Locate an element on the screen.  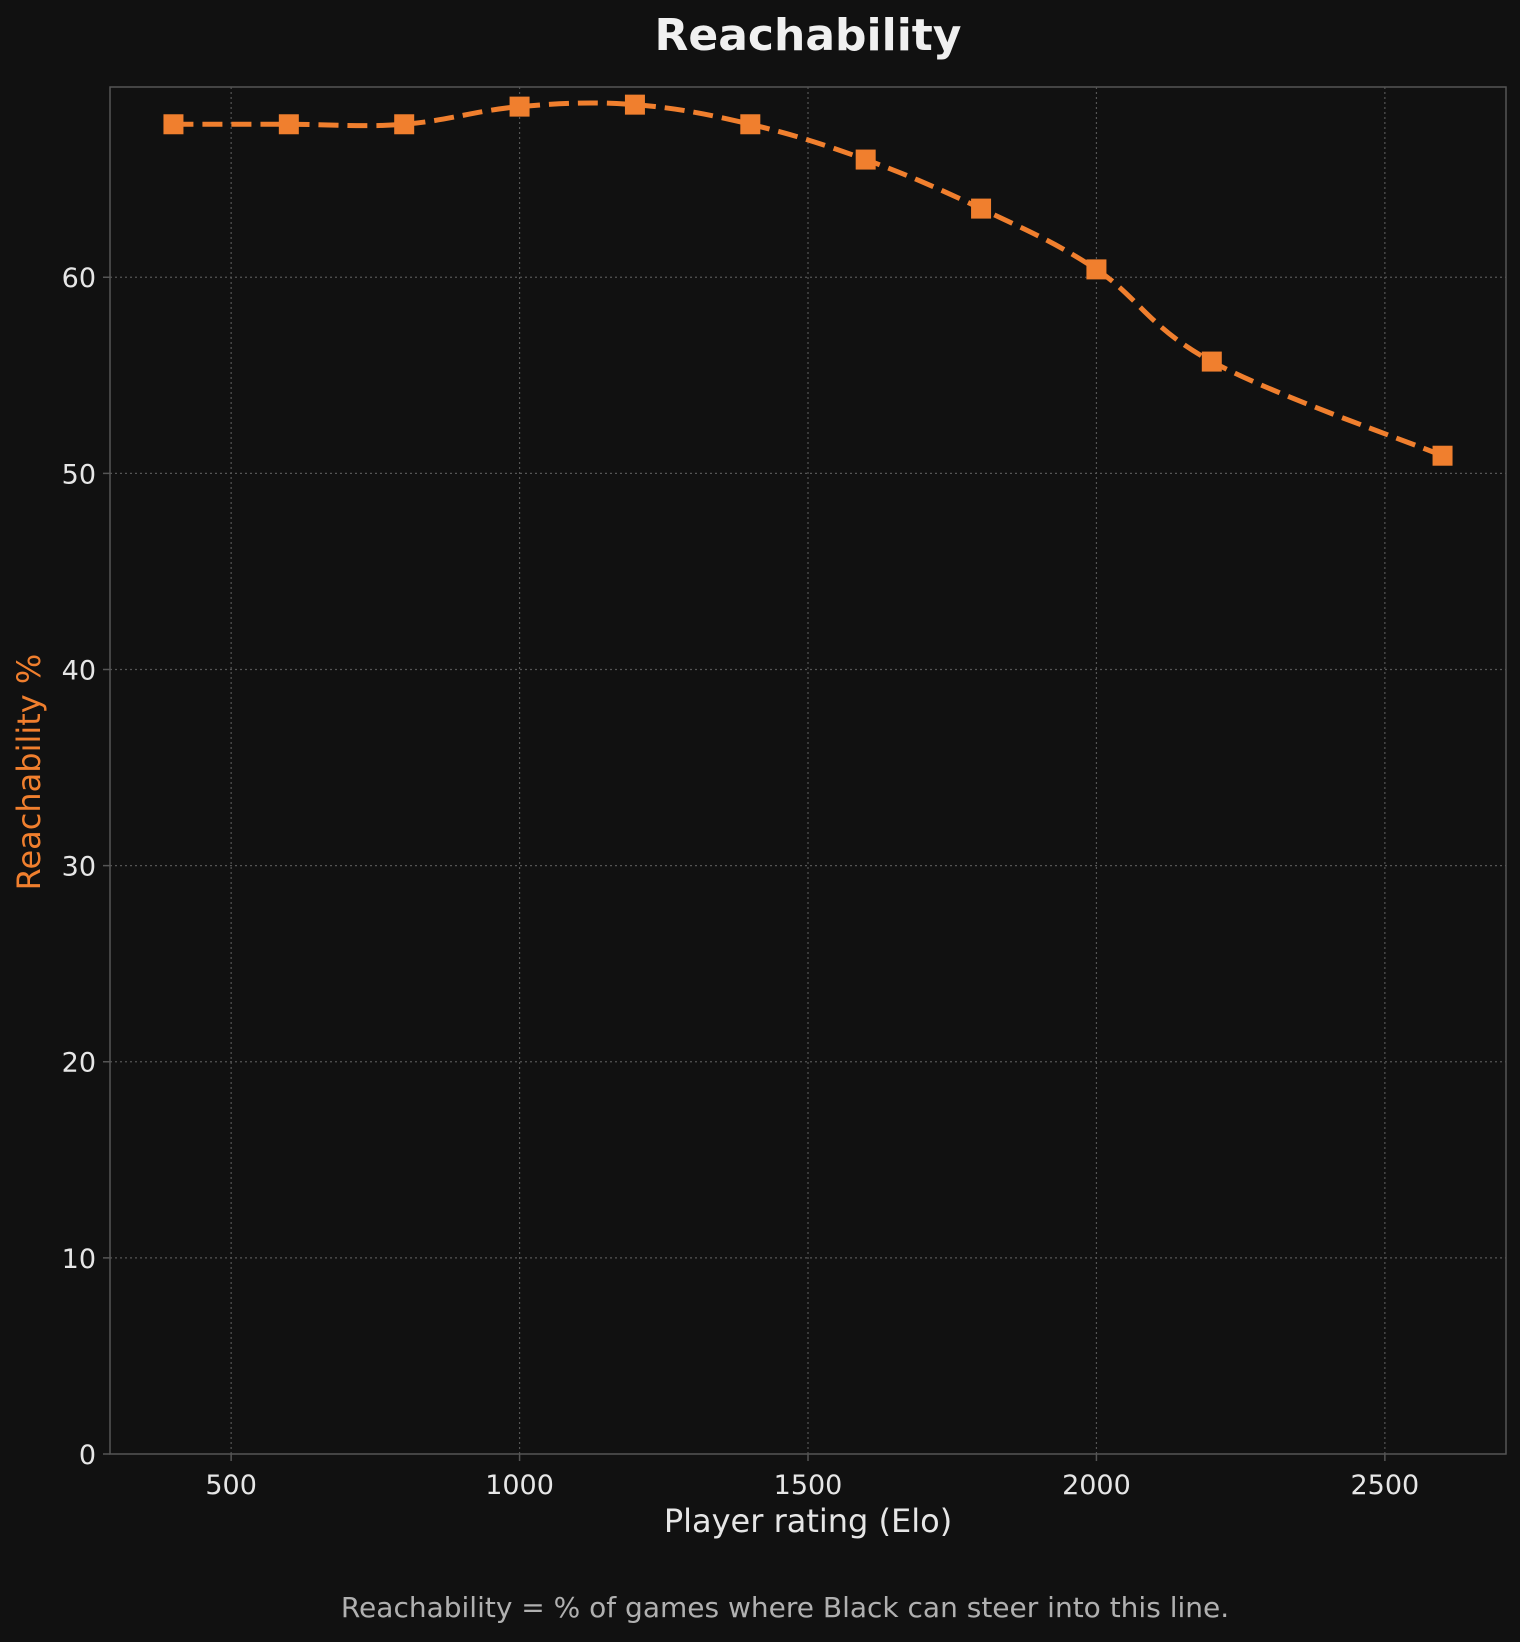
x-tick-label: 1000 is located at coordinates (519, 1485).